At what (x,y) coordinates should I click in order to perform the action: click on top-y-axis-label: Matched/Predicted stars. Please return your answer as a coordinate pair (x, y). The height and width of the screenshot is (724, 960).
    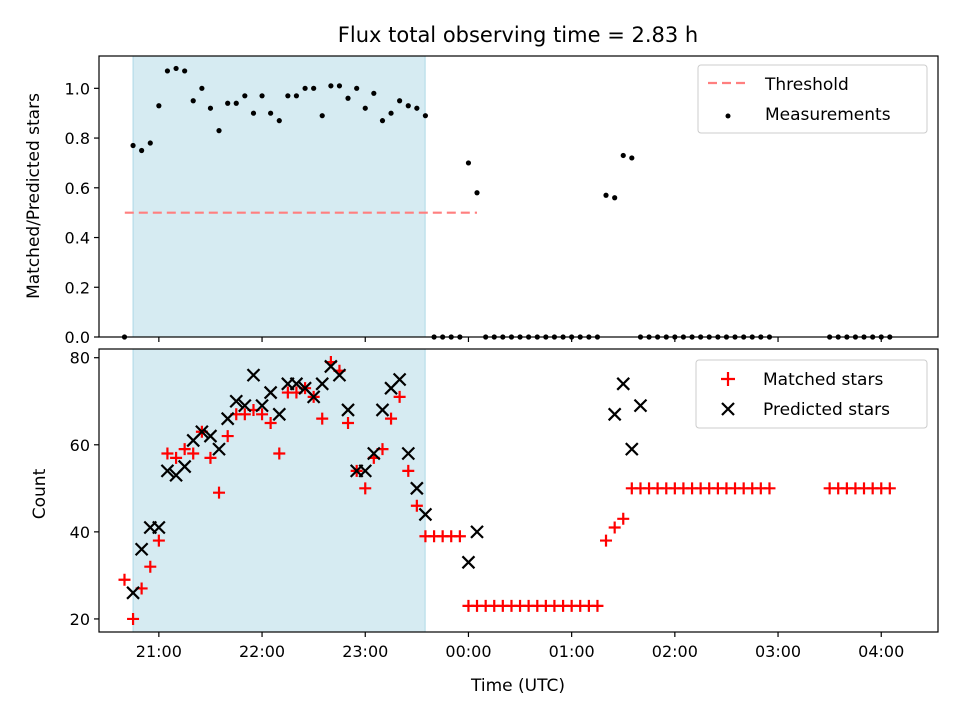
    Looking at the image, I should click on (34, 196).